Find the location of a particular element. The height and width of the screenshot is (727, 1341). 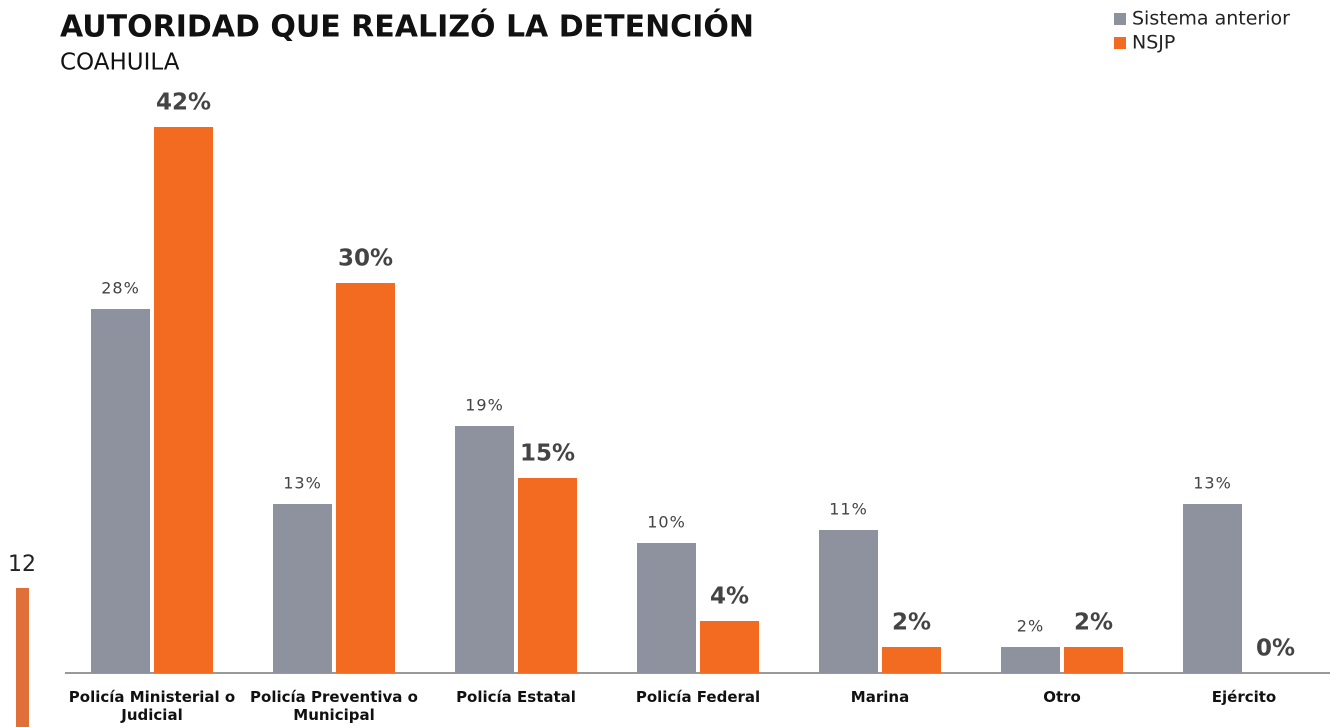

data-label: 30% is located at coordinates (365, 259).